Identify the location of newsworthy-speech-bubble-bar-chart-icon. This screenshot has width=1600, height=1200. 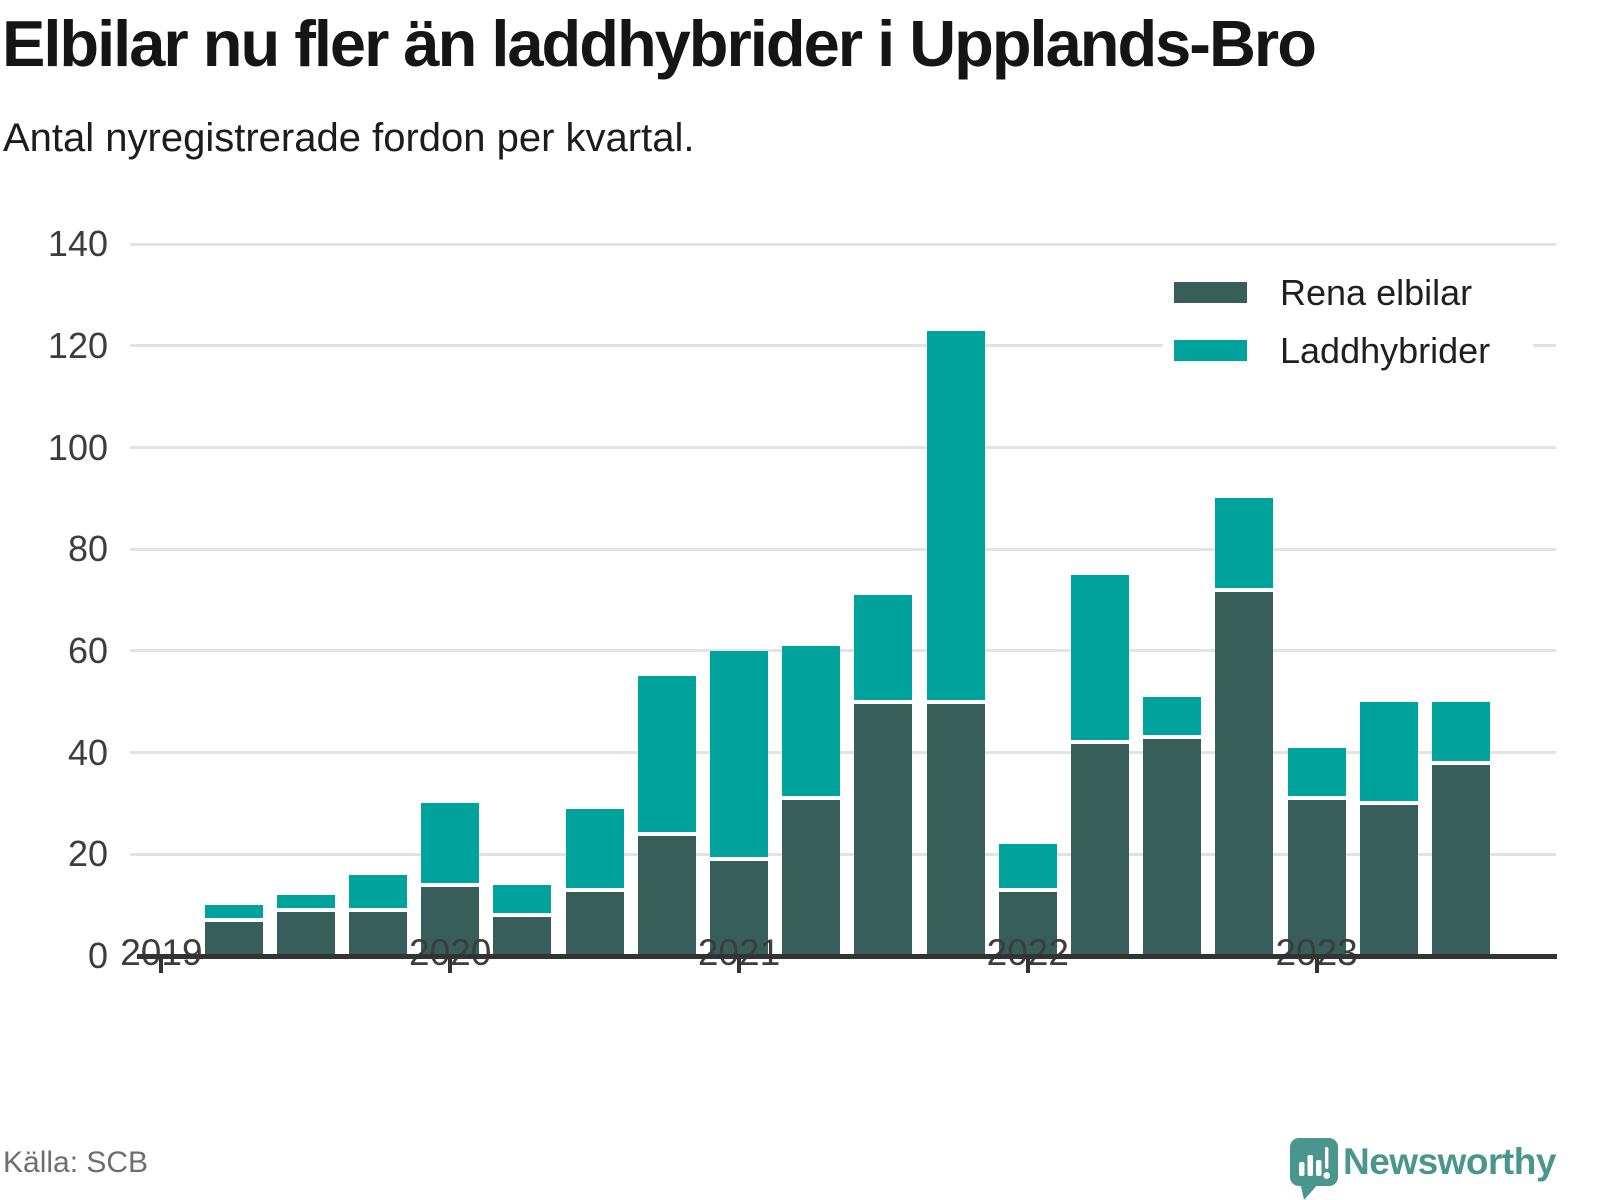
(1314, 1169).